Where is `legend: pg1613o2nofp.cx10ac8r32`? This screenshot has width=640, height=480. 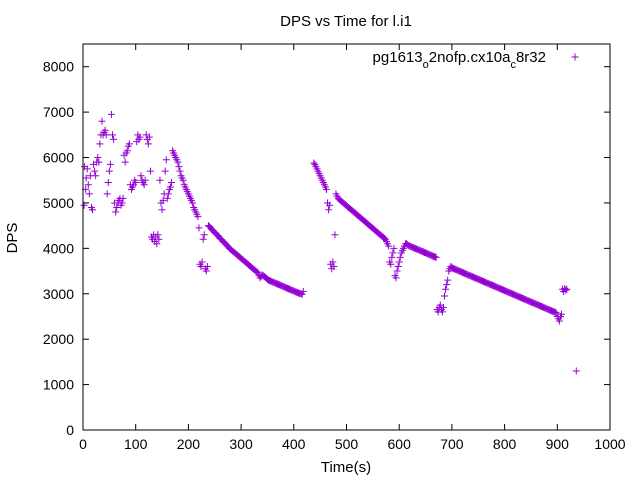 legend: pg1613o2nofp.cx10ac8r32 is located at coordinates (476, 60).